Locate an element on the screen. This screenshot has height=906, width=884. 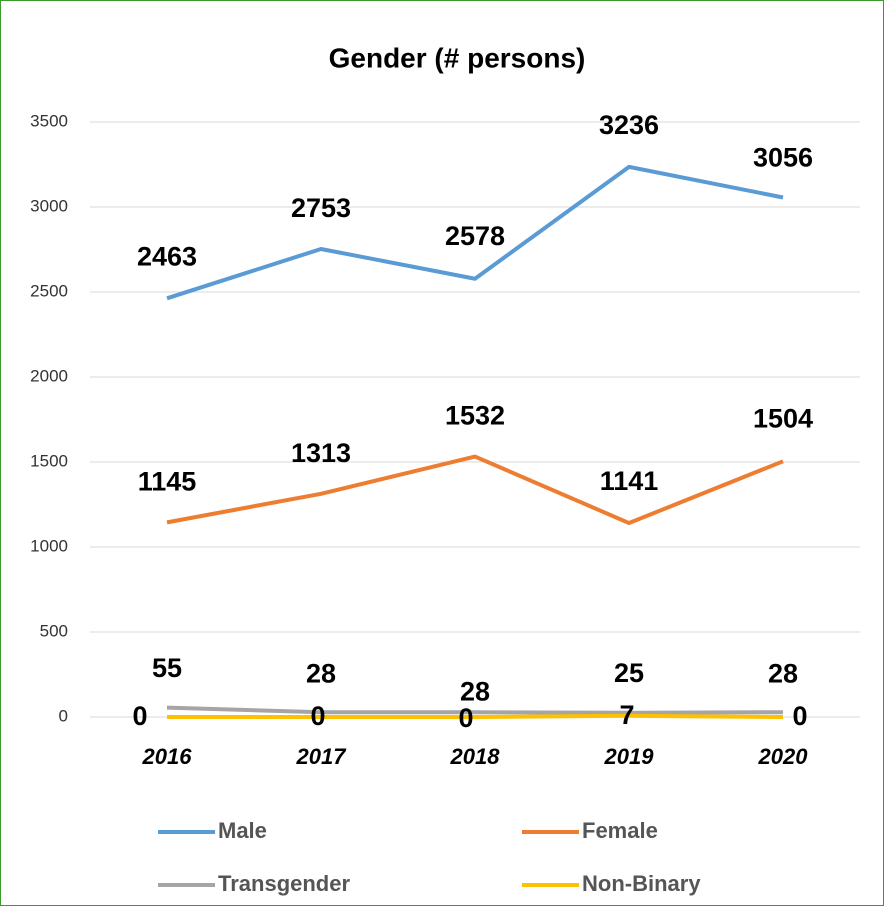
y-tick-label: 1500 is located at coordinates (49, 460).